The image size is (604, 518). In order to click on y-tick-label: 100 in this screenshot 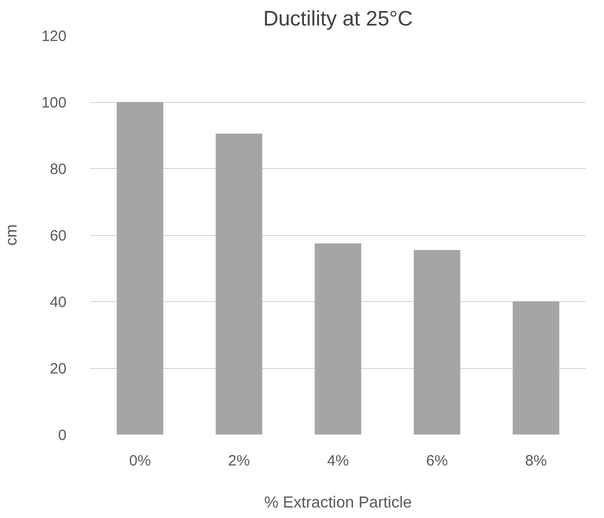, I will do `click(54, 103)`.